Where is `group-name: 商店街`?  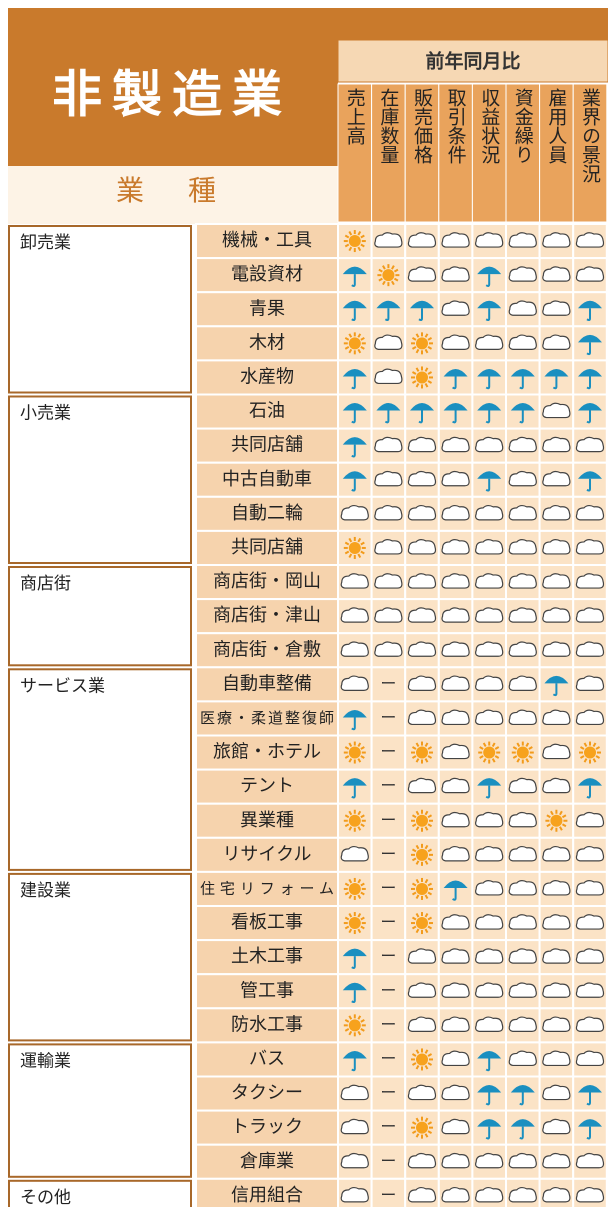
group-name: 商店街 is located at coordinates (45, 584).